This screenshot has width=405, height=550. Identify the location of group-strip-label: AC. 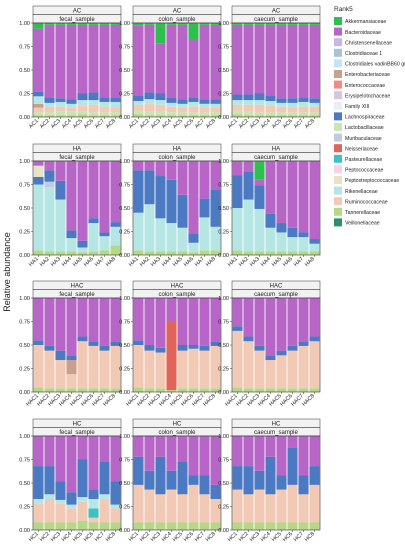
(276, 12).